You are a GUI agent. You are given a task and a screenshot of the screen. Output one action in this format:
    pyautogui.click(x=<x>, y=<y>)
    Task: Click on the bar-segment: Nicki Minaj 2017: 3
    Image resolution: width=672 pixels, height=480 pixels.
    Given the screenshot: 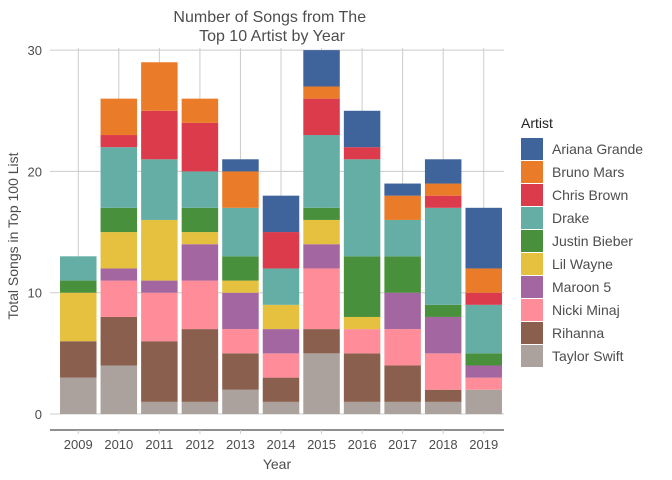 What is the action you would take?
    pyautogui.click(x=402, y=347)
    